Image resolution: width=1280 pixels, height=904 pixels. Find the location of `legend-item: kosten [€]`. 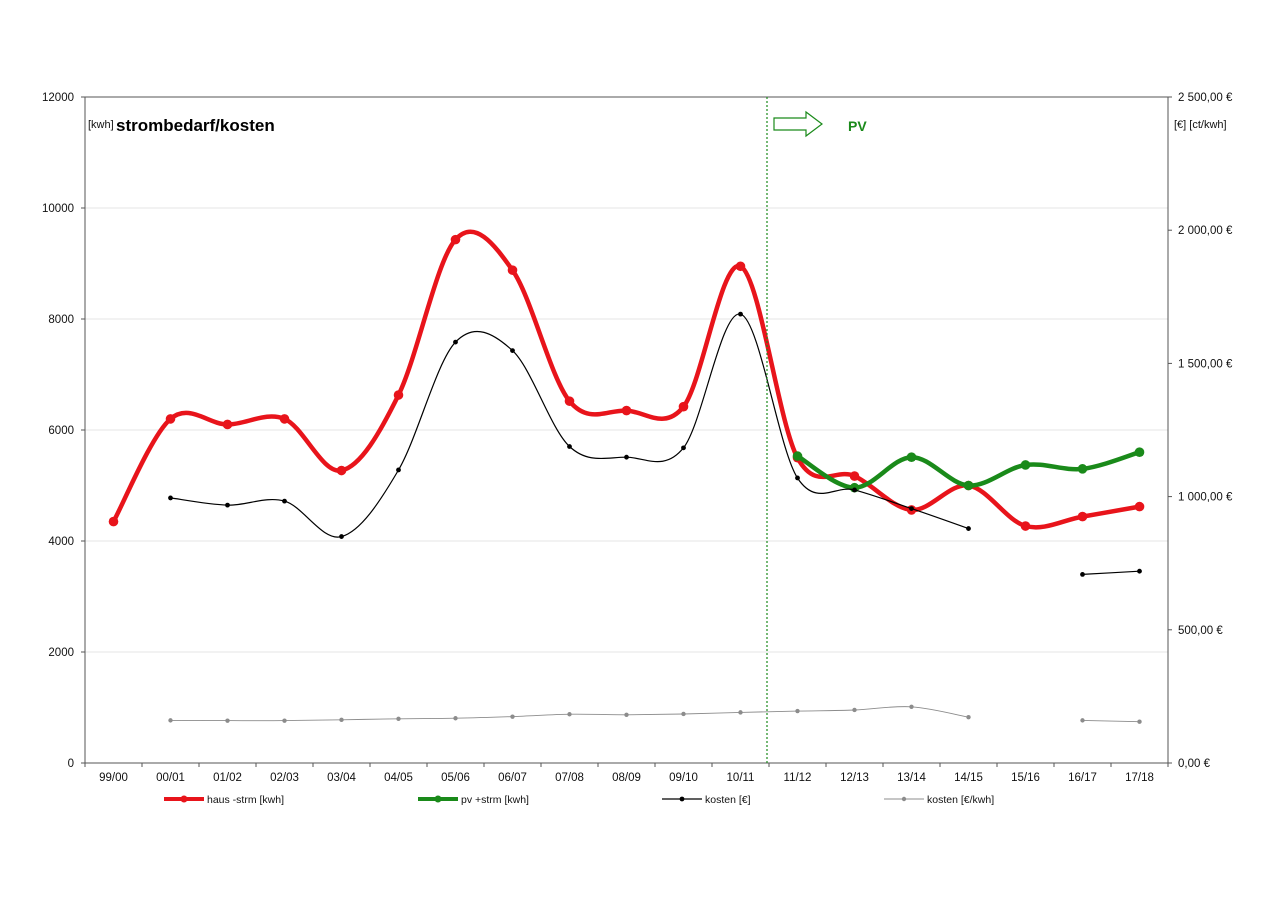

legend-item: kosten [€] is located at coordinates (706, 800).